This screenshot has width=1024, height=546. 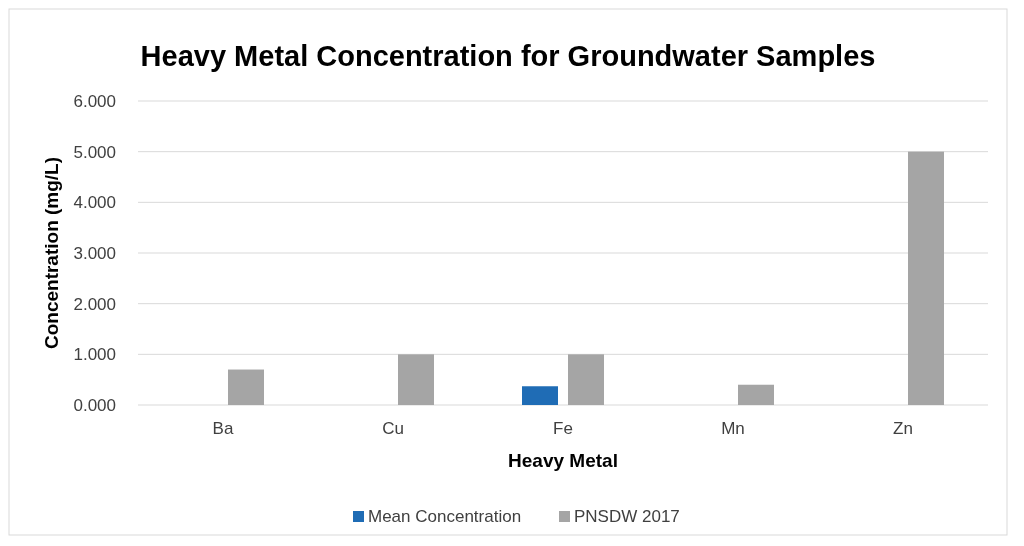 What do you see at coordinates (94, 355) in the screenshot?
I see `y-tick-label: 1.000` at bounding box center [94, 355].